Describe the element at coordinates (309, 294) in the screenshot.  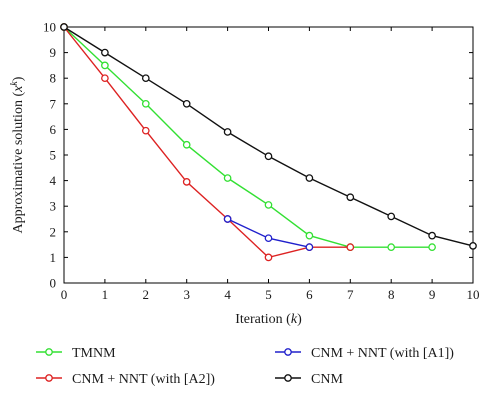
I see `x-tick-label: 6` at that location.